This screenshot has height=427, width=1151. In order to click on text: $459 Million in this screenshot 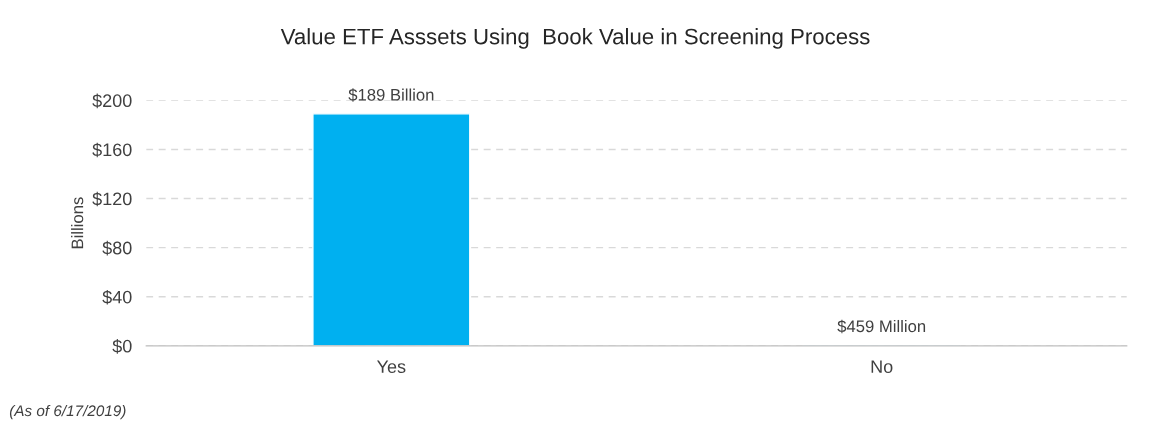, I will do `click(881, 326)`.